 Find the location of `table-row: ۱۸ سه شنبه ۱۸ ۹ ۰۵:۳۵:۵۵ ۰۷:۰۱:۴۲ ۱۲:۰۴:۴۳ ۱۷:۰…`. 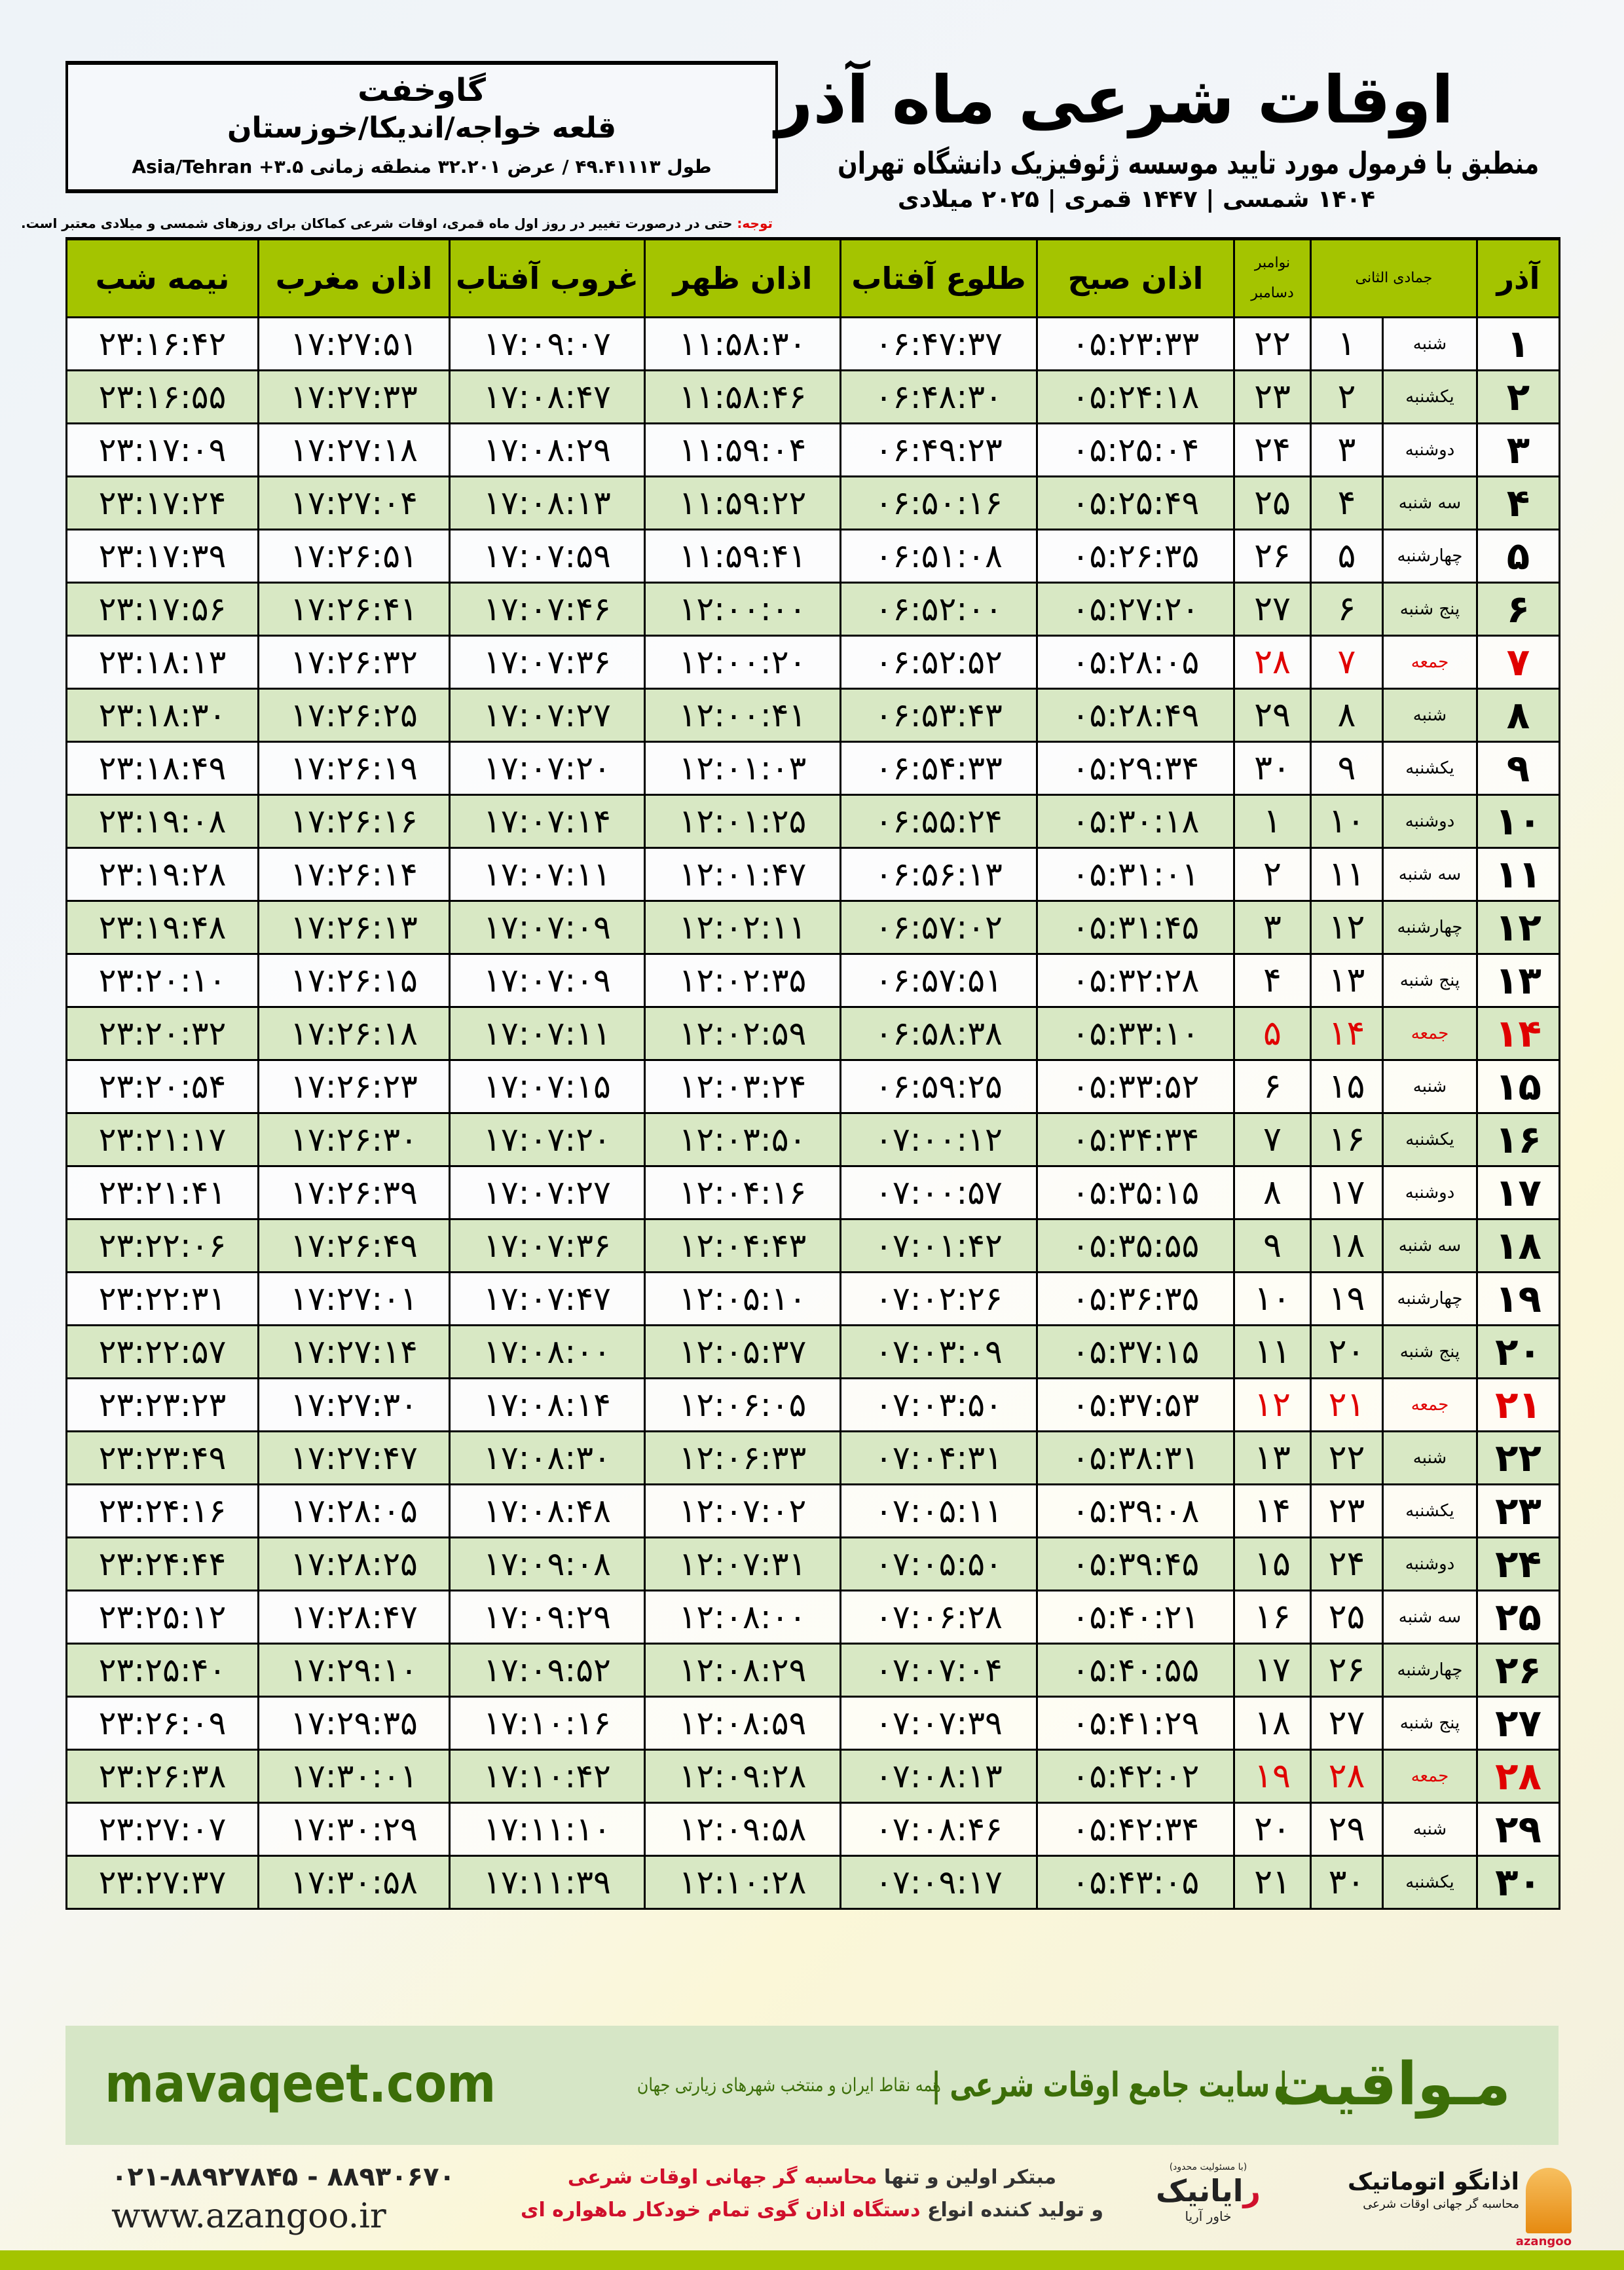

table-row: ۱۸ سه شنبه ۱۸ ۹ ۰۵:۳۵:۵۵ ۰۷:۰۱:۴۲ ۱۲:۰۴:۴۳ ۱۷:۰… is located at coordinates (812, 1245).